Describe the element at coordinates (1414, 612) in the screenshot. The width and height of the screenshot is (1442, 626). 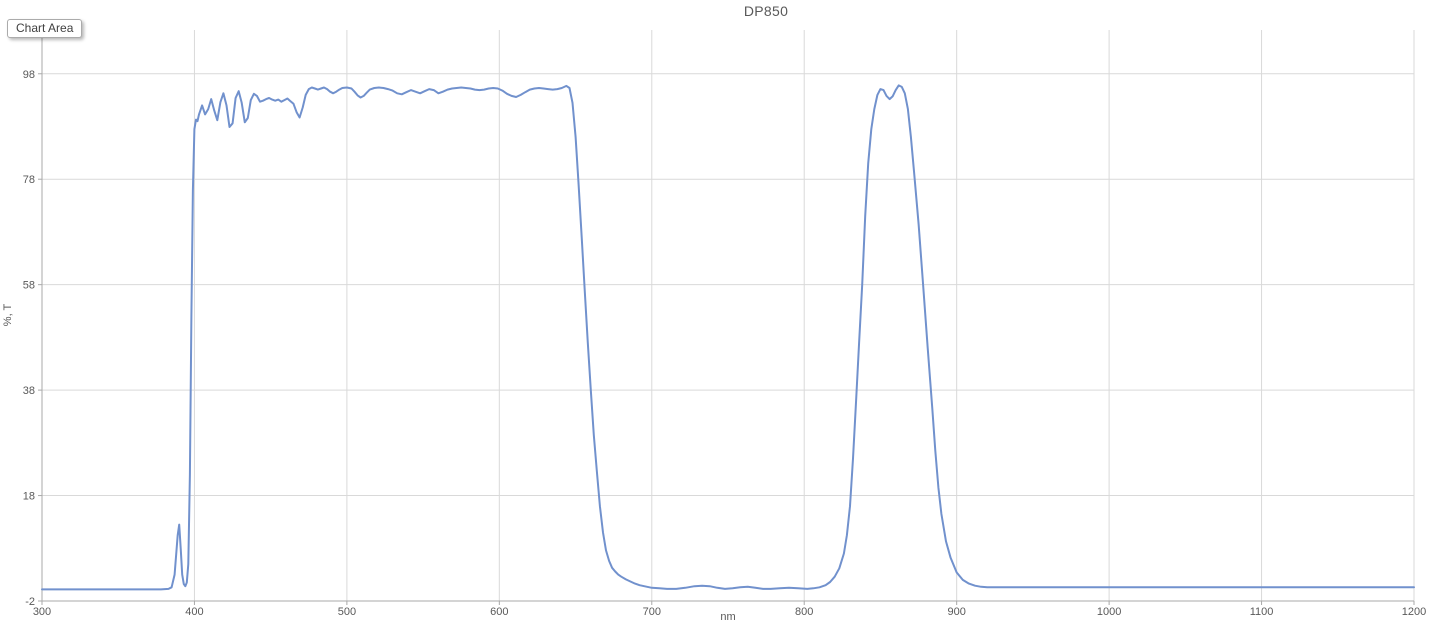
I see `x-tick-label: 1200` at that location.